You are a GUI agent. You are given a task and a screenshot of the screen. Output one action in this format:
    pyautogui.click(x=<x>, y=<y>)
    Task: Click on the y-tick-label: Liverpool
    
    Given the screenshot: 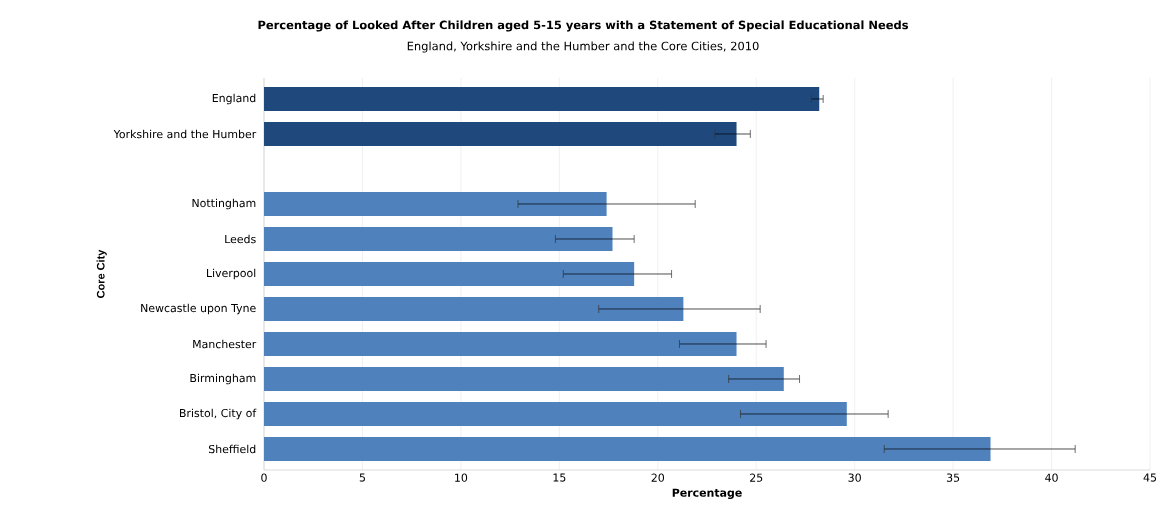 What is the action you would take?
    pyautogui.click(x=231, y=274)
    